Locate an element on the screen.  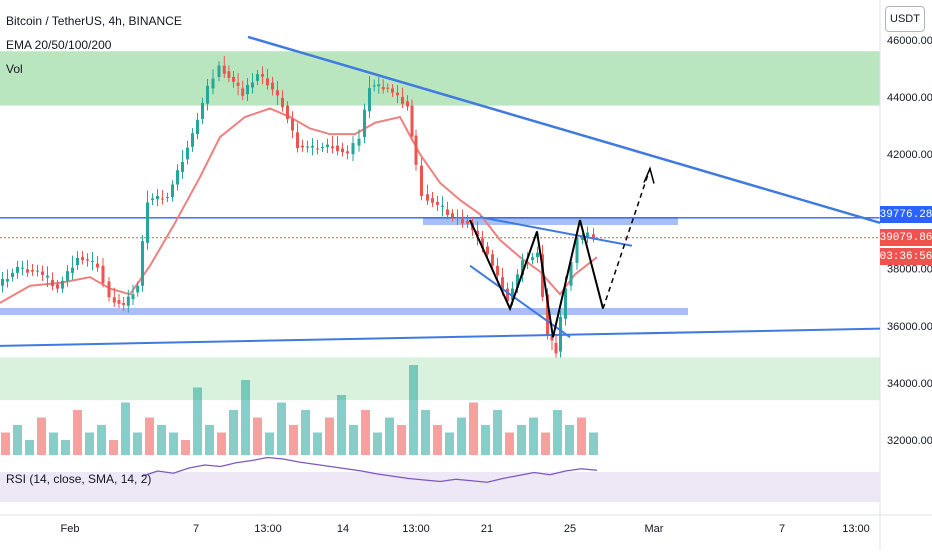
projection-path is located at coordinates (626, 238).